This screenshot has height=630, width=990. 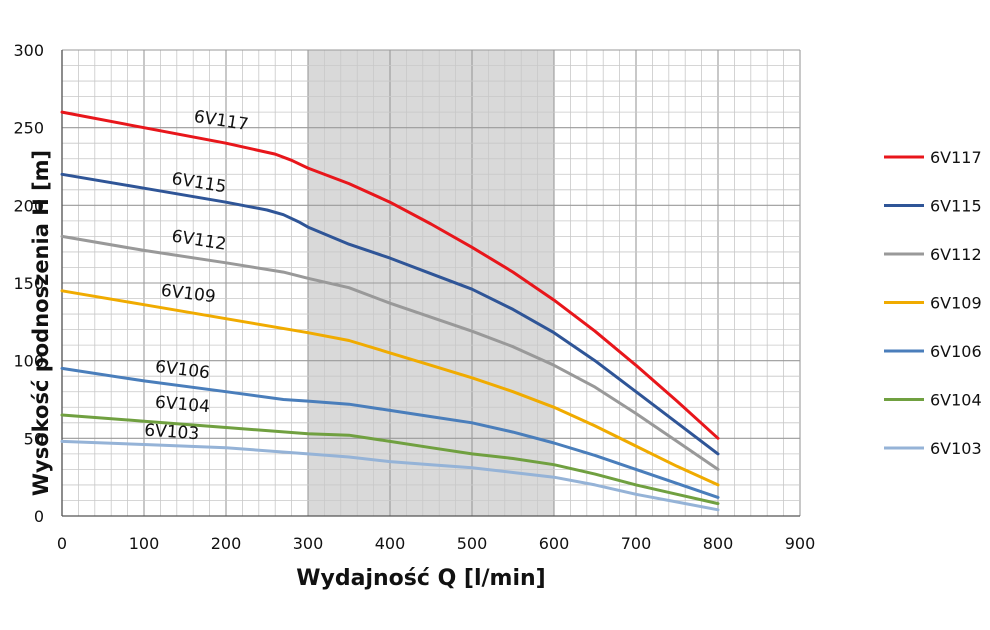 What do you see at coordinates (554, 543) in the screenshot?
I see `x-tick-label: 600` at bounding box center [554, 543].